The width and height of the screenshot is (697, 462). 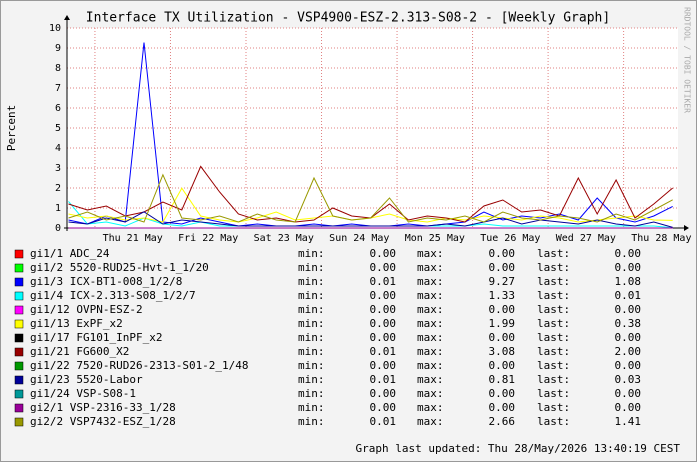 What do you see at coordinates (502, 351) in the screenshot?
I see `stat-value: 3.08` at bounding box center [502, 351].